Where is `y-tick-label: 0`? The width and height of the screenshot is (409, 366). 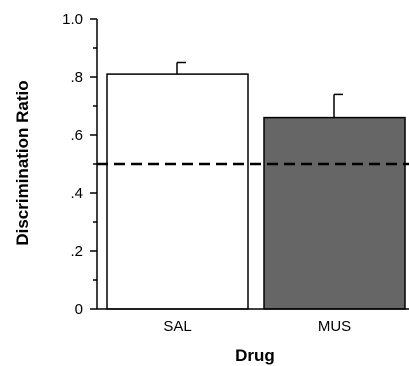 y-tick-label: 0 is located at coordinates (79, 309).